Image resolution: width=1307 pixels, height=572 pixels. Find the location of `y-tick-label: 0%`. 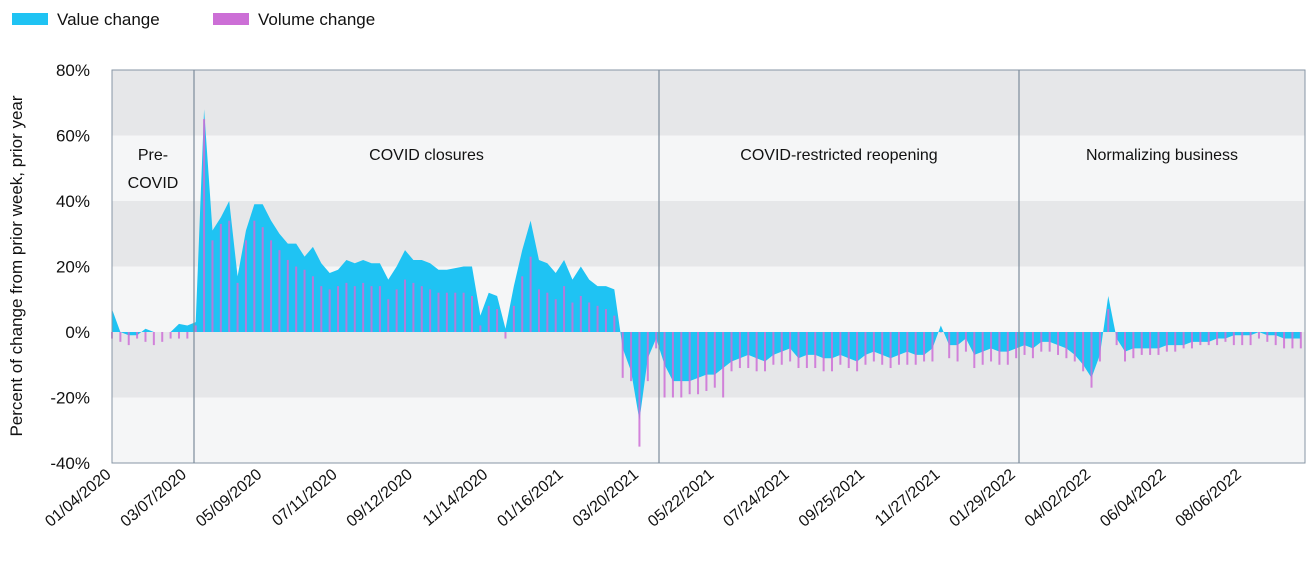

y-tick-label: 0% is located at coordinates (77, 332).